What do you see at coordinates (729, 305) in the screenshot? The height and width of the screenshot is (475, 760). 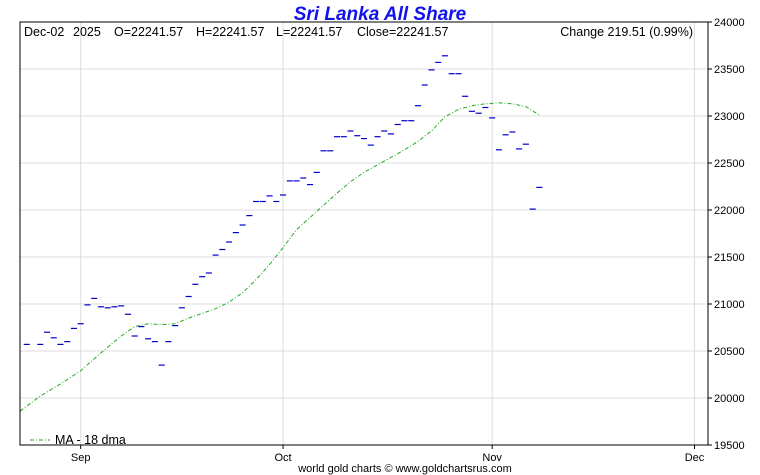 I see `y-tick-label: 21000` at bounding box center [729, 305].